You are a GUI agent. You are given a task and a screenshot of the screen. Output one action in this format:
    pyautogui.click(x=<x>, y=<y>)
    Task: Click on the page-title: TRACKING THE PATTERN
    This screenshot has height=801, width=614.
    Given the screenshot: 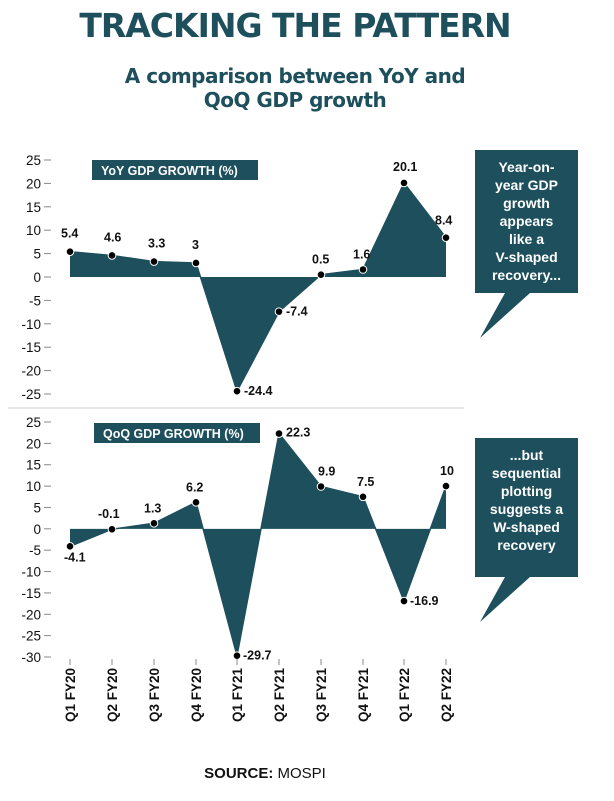 What is the action you would take?
    pyautogui.click(x=295, y=25)
    